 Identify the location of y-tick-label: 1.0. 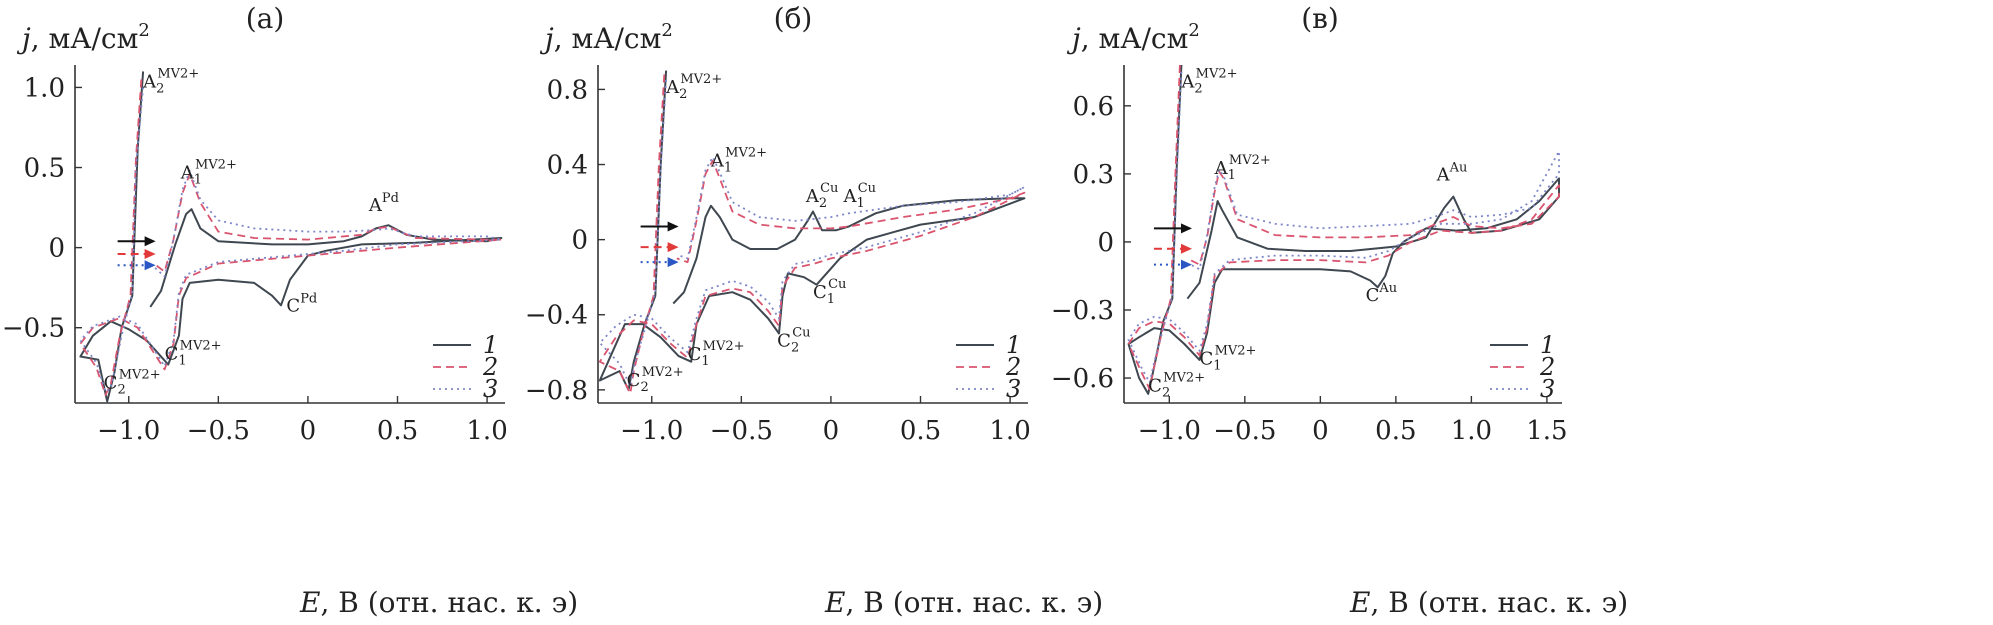
(44, 88).